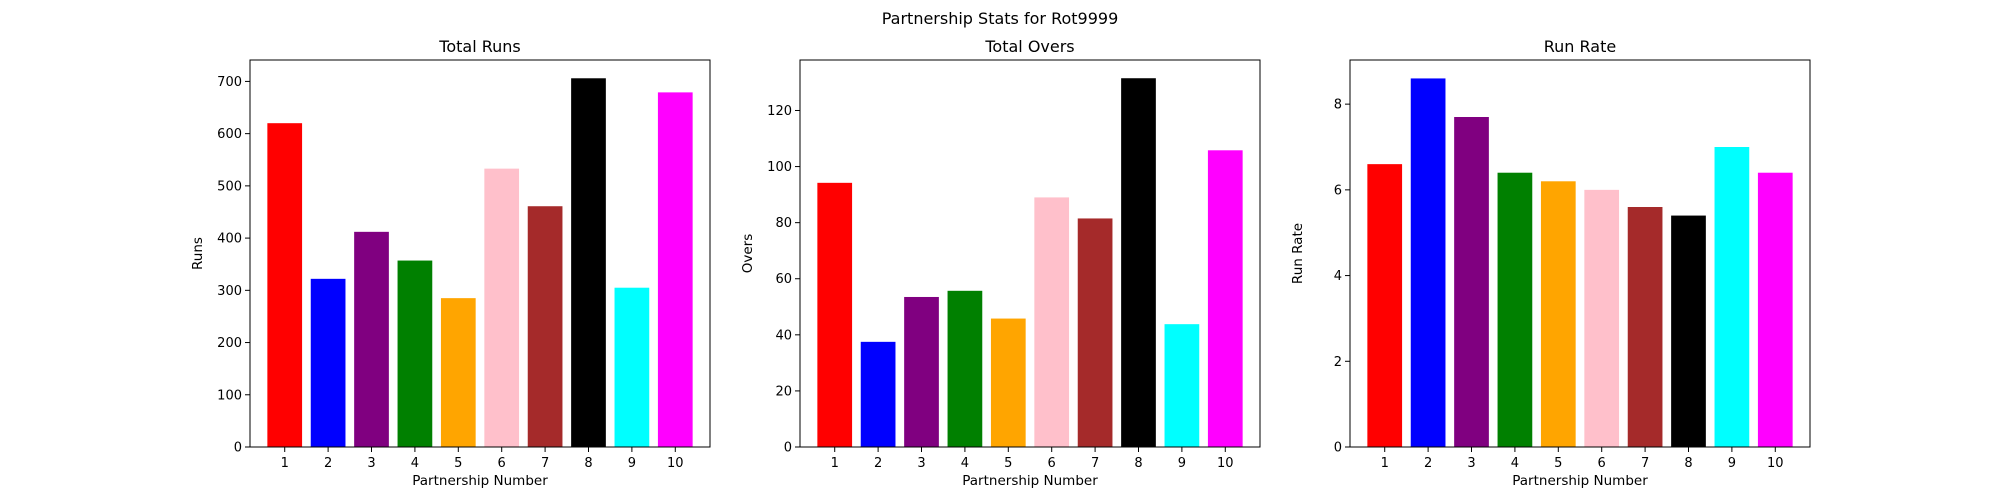  Describe the element at coordinates (229, 134) in the screenshot. I see `chart-0-ytick-label: 600` at that location.